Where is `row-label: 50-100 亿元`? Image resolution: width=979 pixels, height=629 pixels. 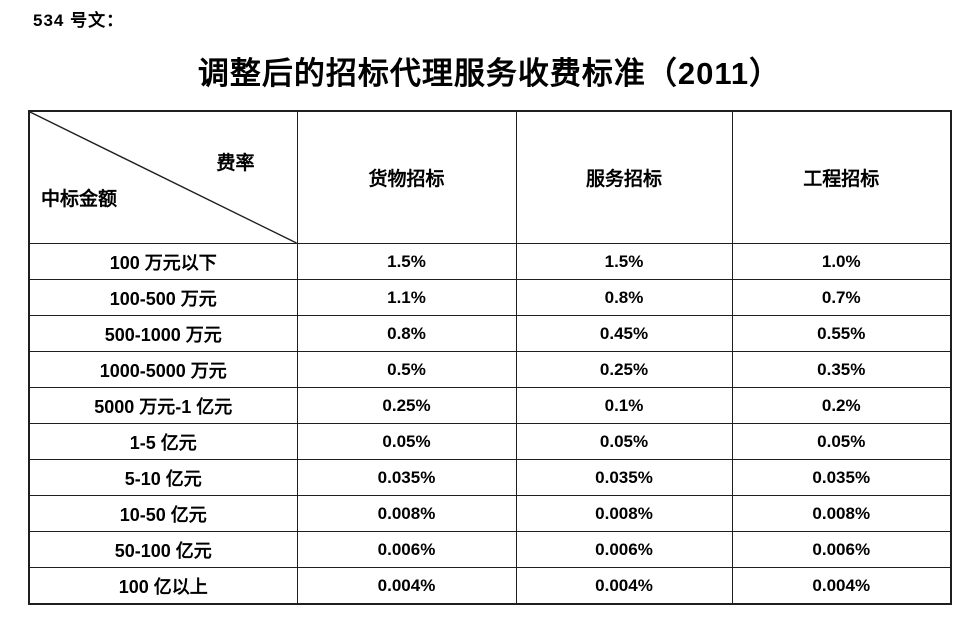 row-label: 50-100 亿元 is located at coordinates (163, 549).